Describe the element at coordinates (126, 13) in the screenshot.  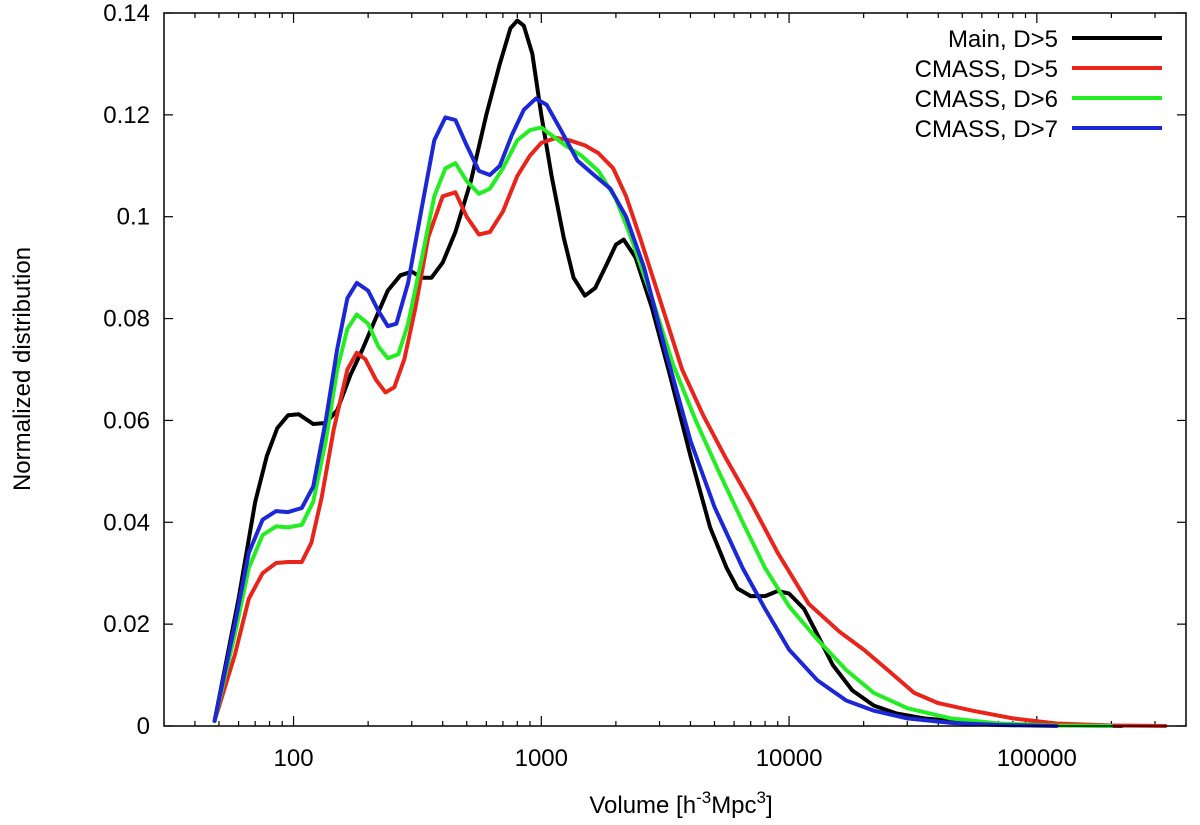
I see `y-tick-label: 0.14` at that location.